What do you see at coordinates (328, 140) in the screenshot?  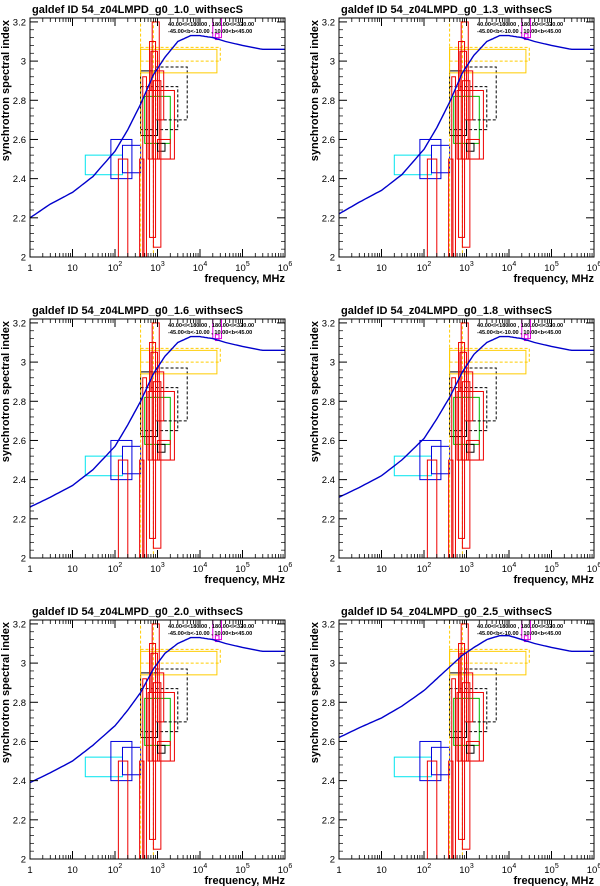 I see `y-tick-label: 2.6` at bounding box center [328, 140].